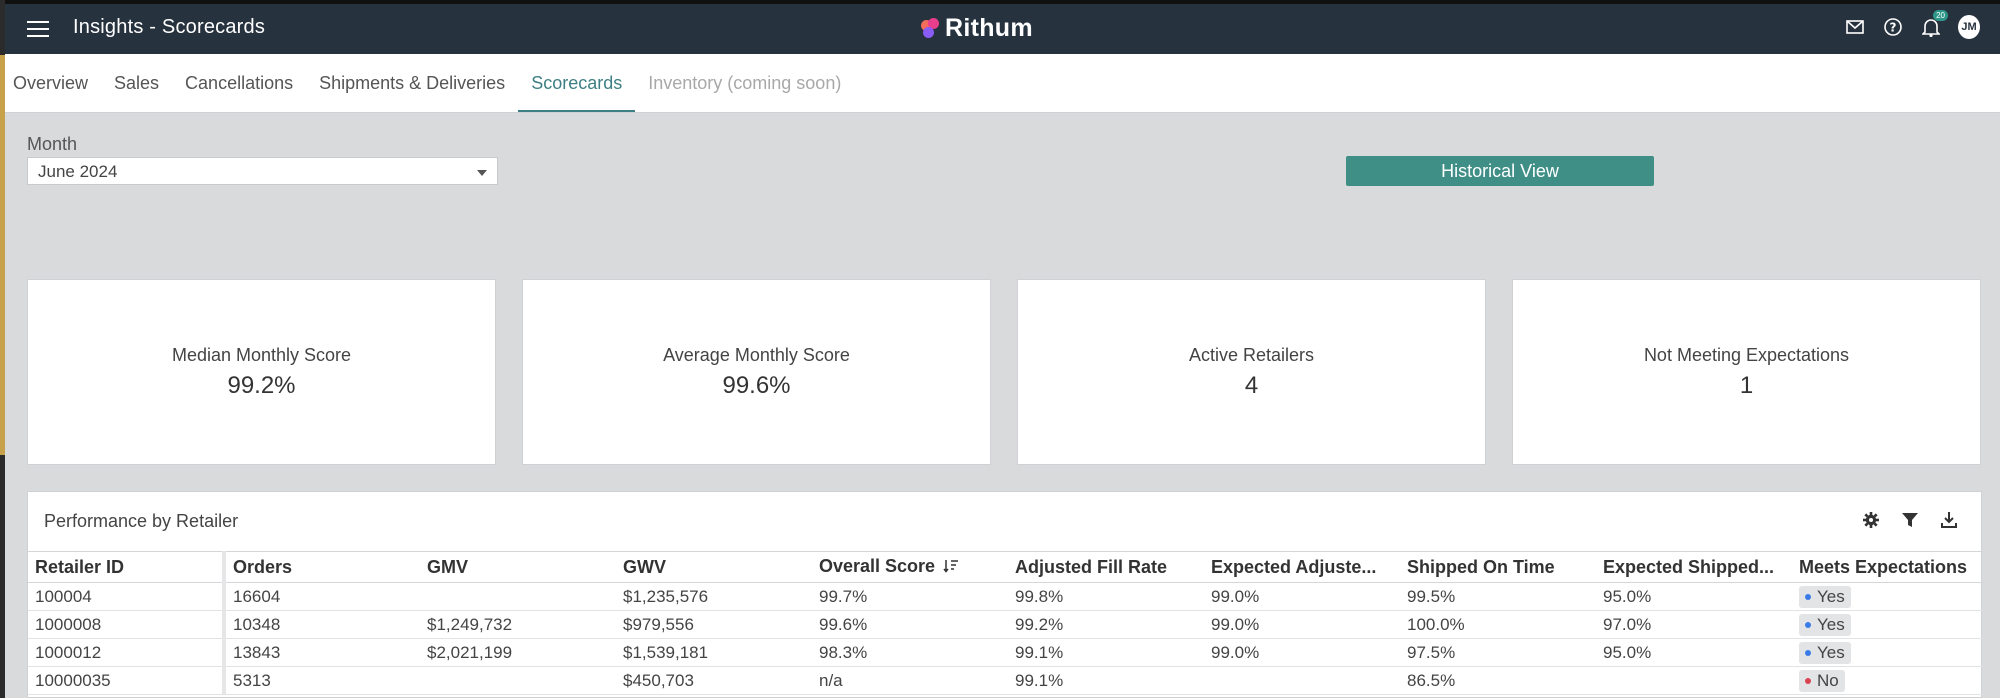 Image resolution: width=2000 pixels, height=698 pixels. I want to click on kpi-card-median: Median Monthly Score 99.2%, so click(261, 372).